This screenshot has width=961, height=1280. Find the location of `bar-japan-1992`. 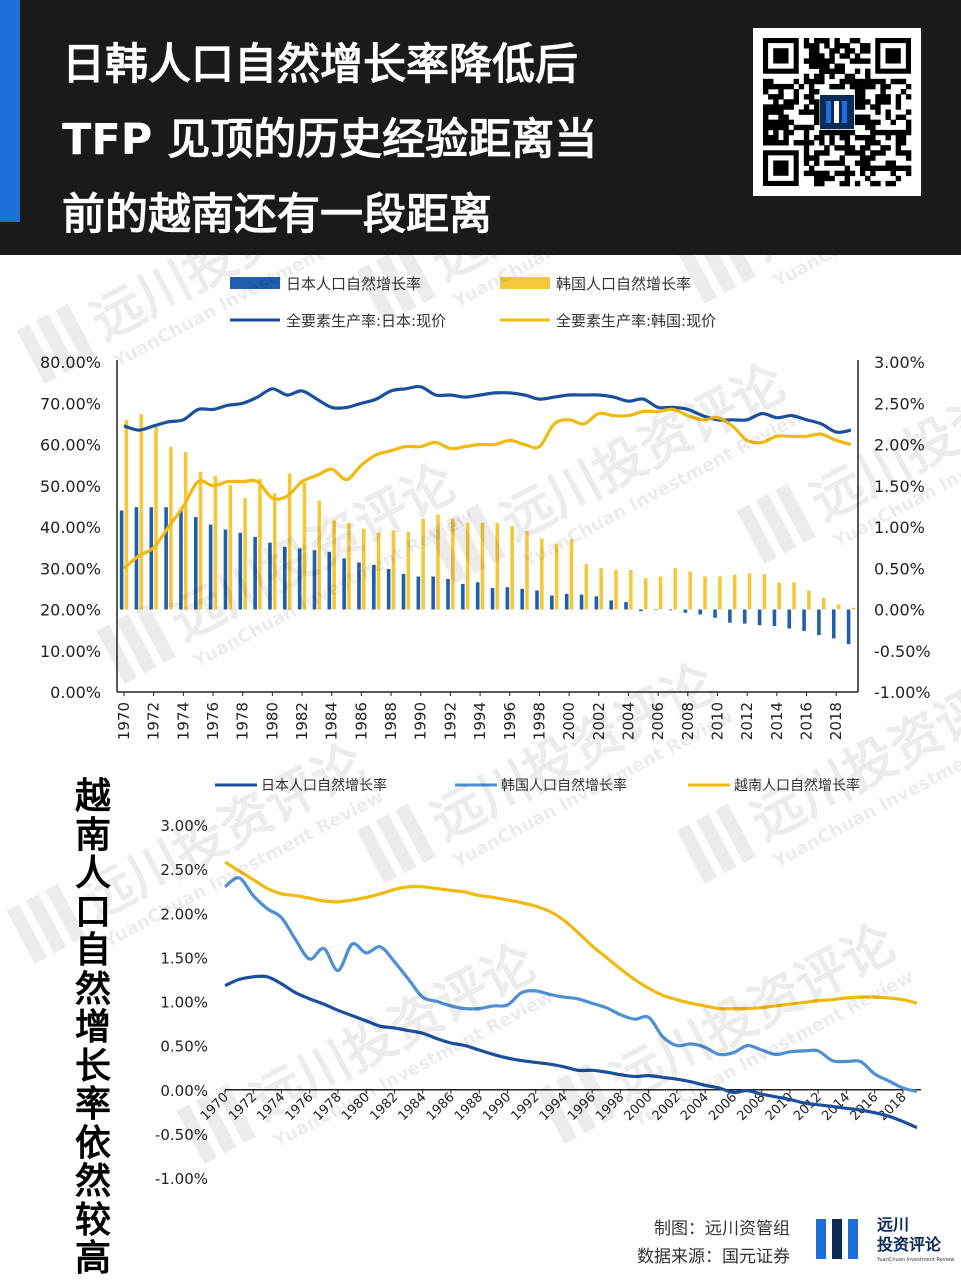

bar-japan-1992 is located at coordinates (448, 594).